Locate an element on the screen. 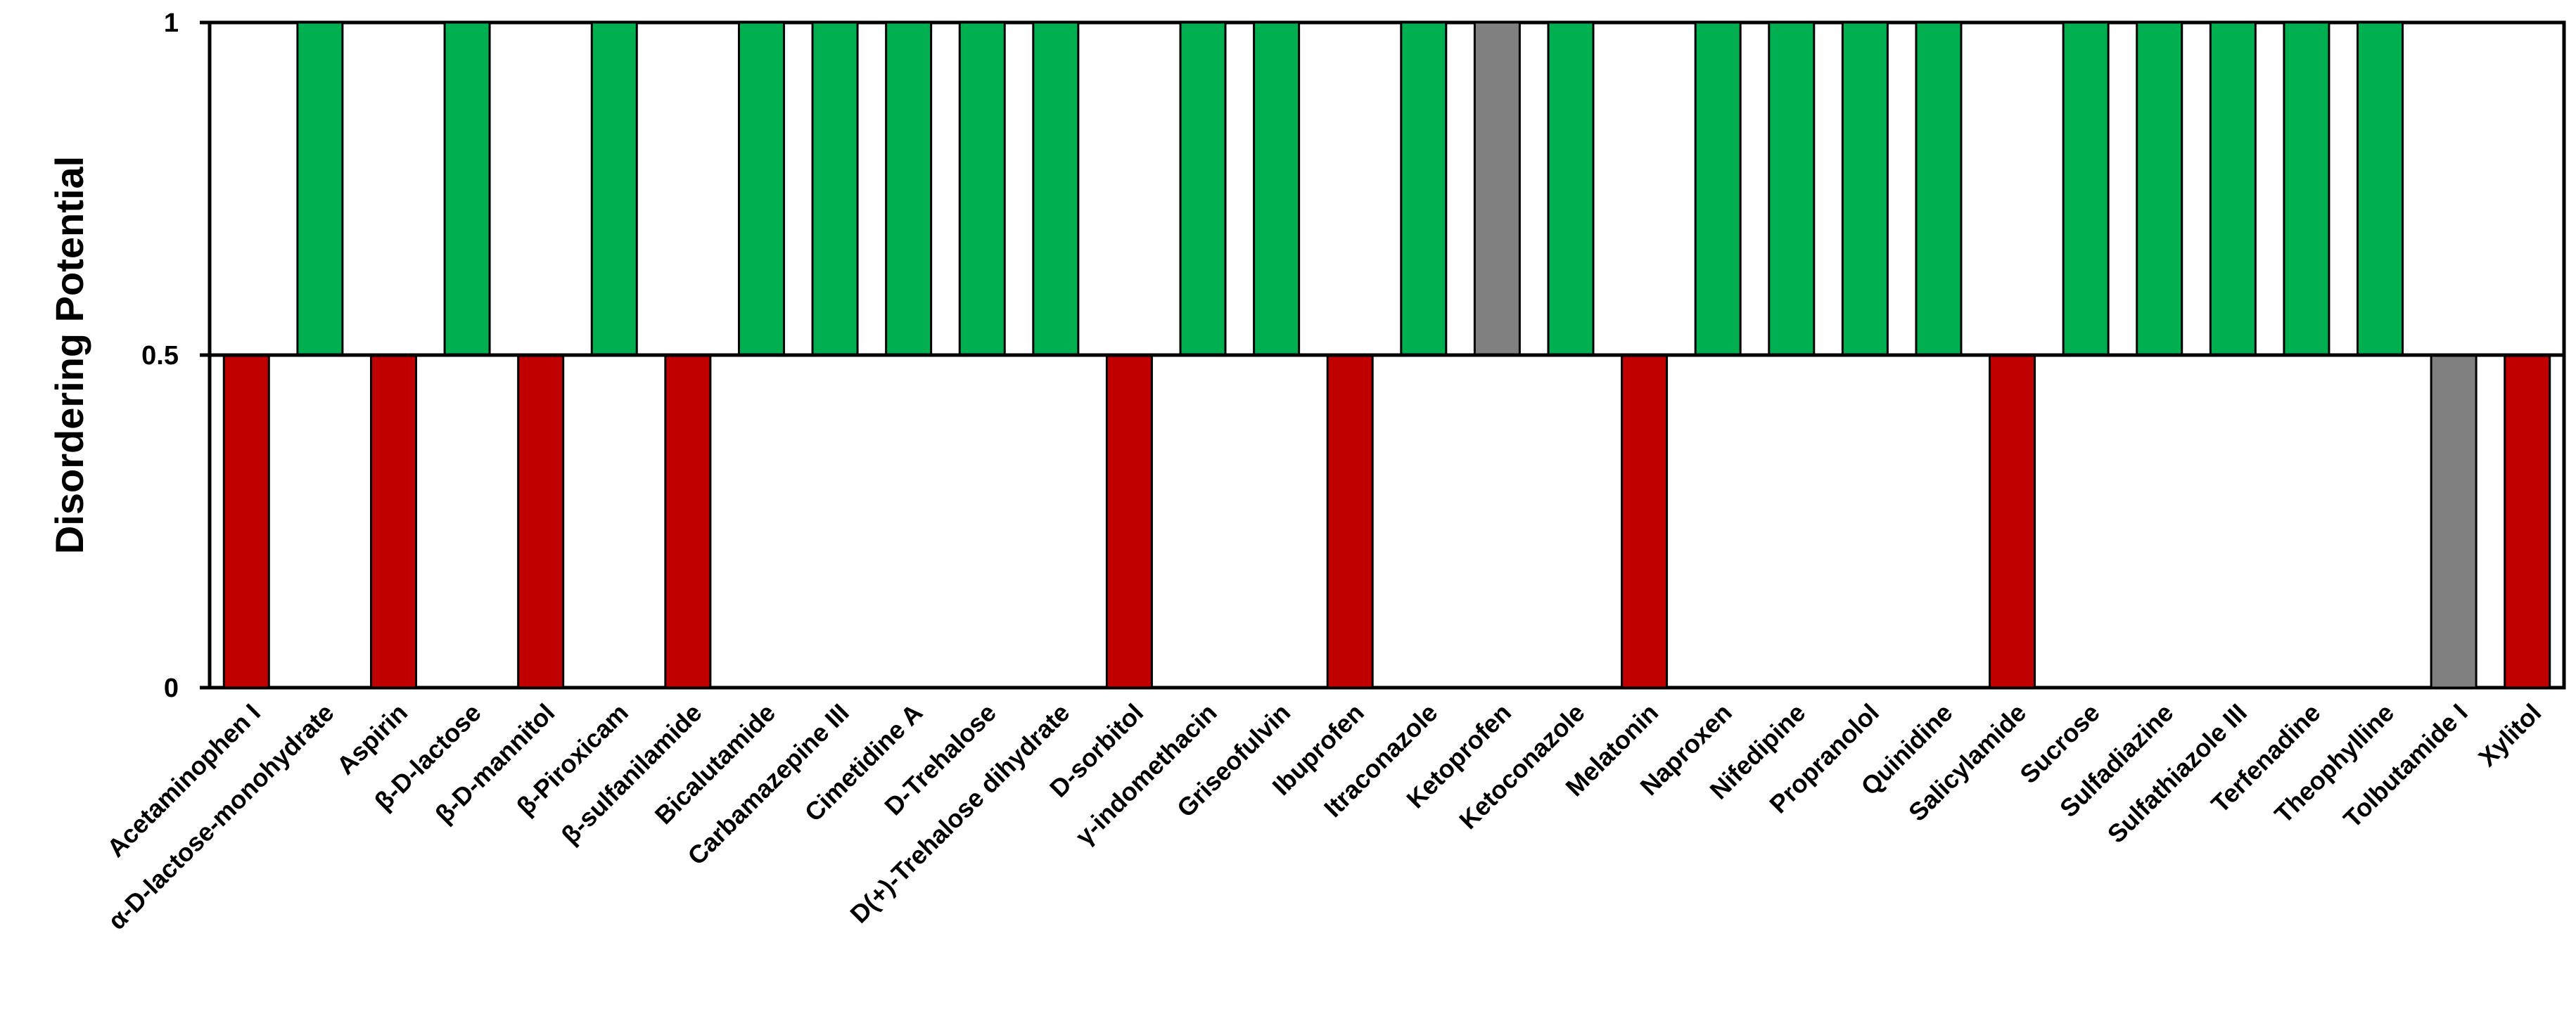  y-axis: 00.51 is located at coordinates (175, 355).